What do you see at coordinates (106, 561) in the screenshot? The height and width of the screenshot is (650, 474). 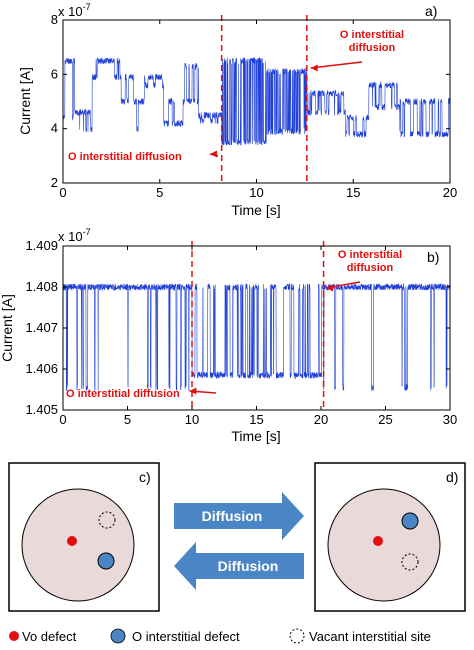 I see `panel-c-oi-defect` at bounding box center [106, 561].